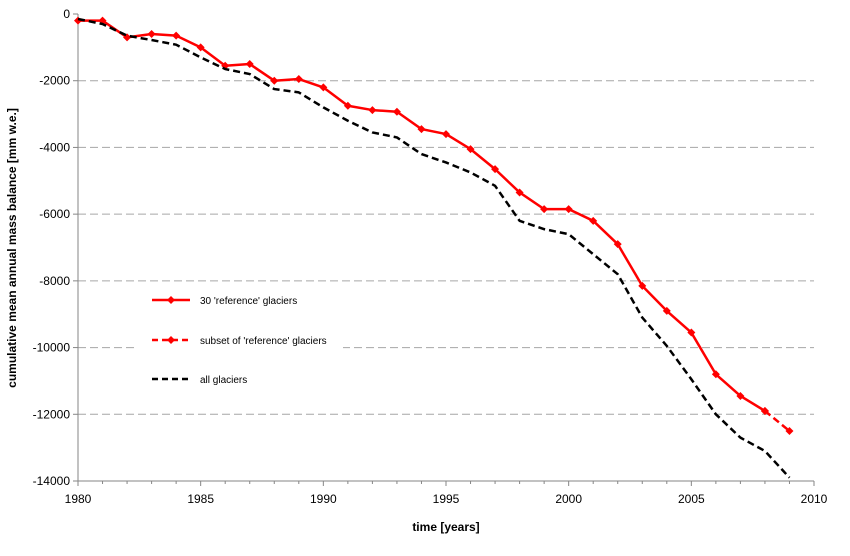 This screenshot has width=850, height=556. I want to click on legend-label: all glaciers, so click(223, 380).